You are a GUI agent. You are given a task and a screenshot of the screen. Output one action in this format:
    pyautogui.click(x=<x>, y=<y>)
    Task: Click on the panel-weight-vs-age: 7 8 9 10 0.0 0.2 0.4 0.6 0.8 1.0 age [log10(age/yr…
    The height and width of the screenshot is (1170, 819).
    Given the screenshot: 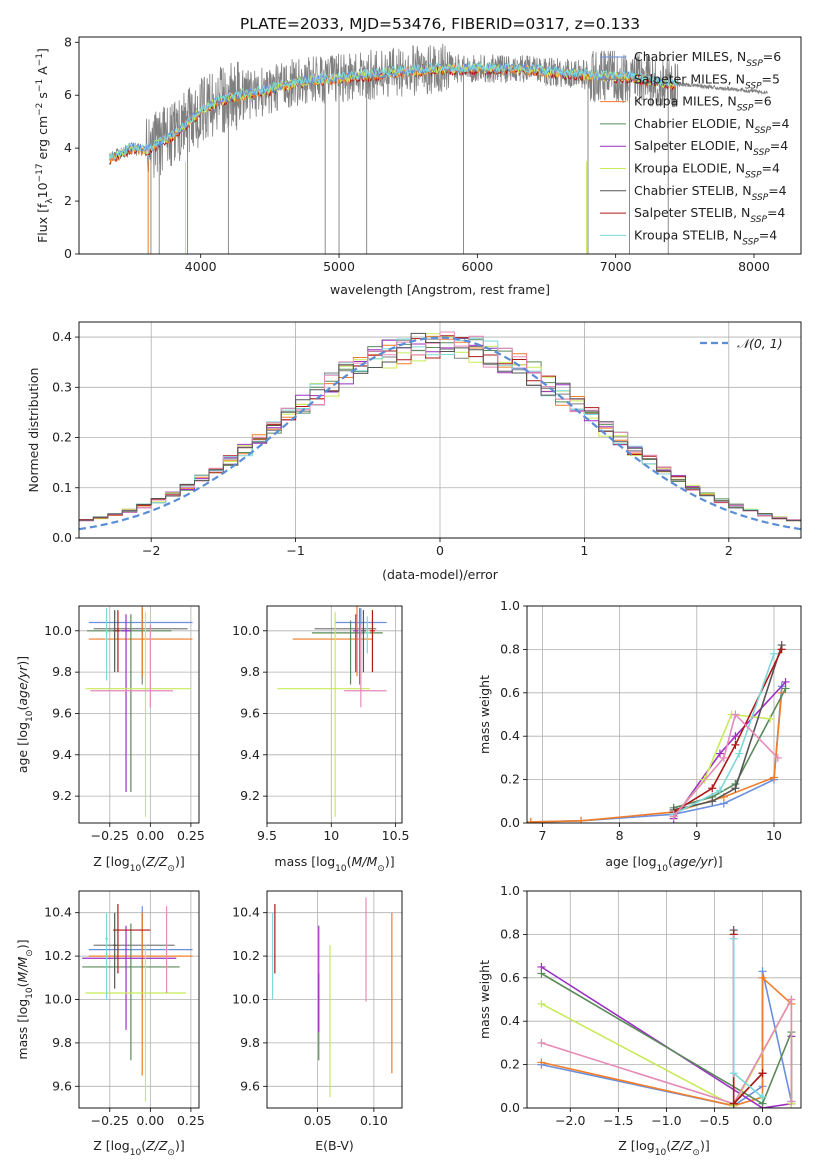 What is the action you would take?
    pyautogui.click(x=639, y=736)
    